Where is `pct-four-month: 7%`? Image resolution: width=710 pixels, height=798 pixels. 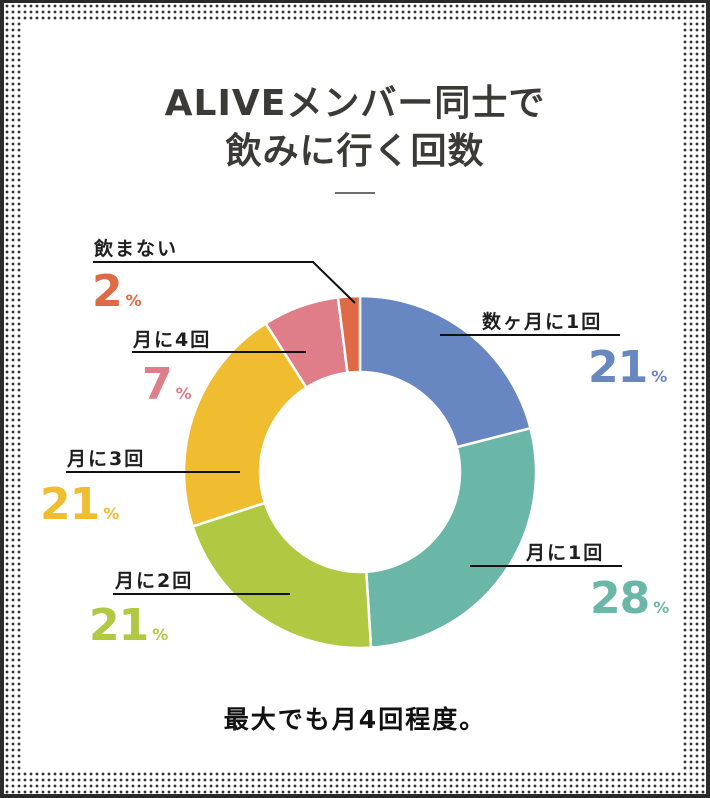
pct-four-month: 7% is located at coordinates (167, 389).